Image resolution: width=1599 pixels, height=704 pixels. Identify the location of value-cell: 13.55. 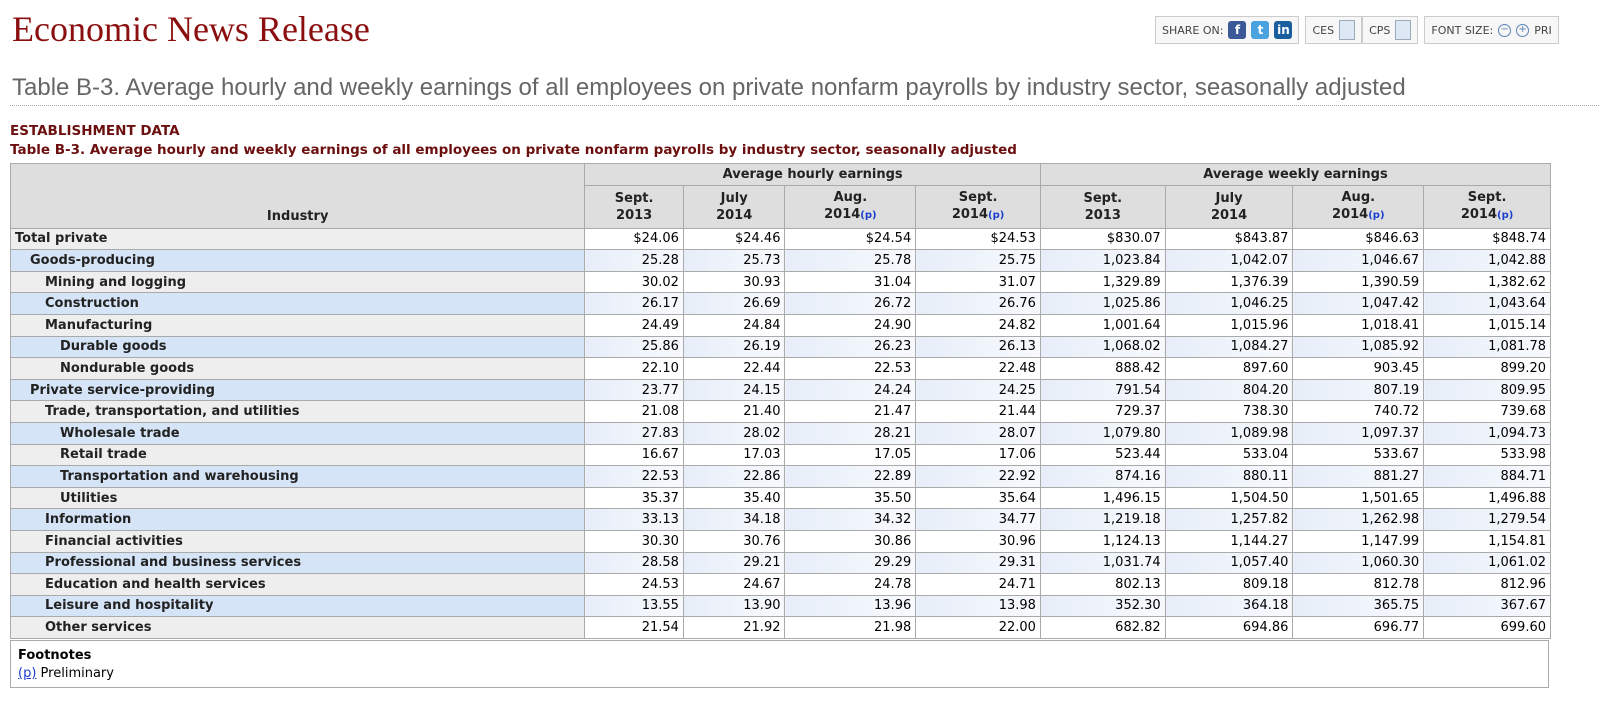
(634, 606).